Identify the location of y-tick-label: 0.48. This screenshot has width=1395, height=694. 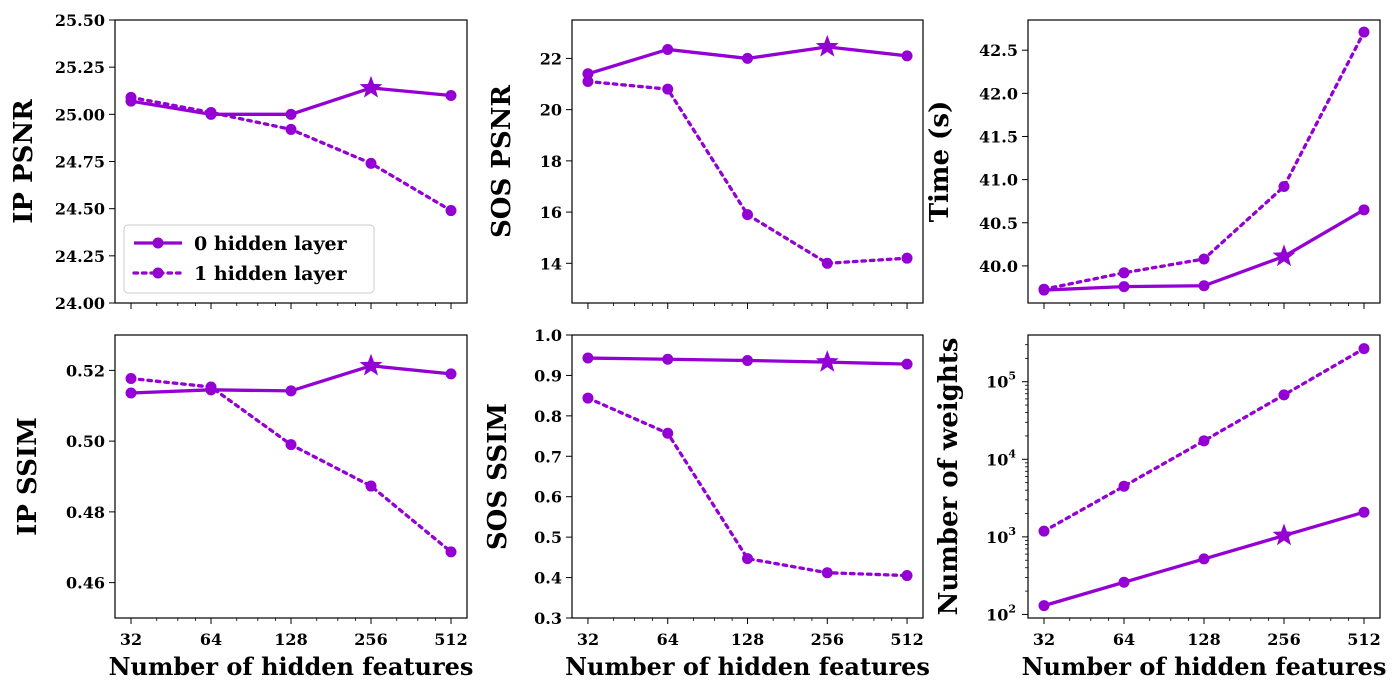
(85, 512).